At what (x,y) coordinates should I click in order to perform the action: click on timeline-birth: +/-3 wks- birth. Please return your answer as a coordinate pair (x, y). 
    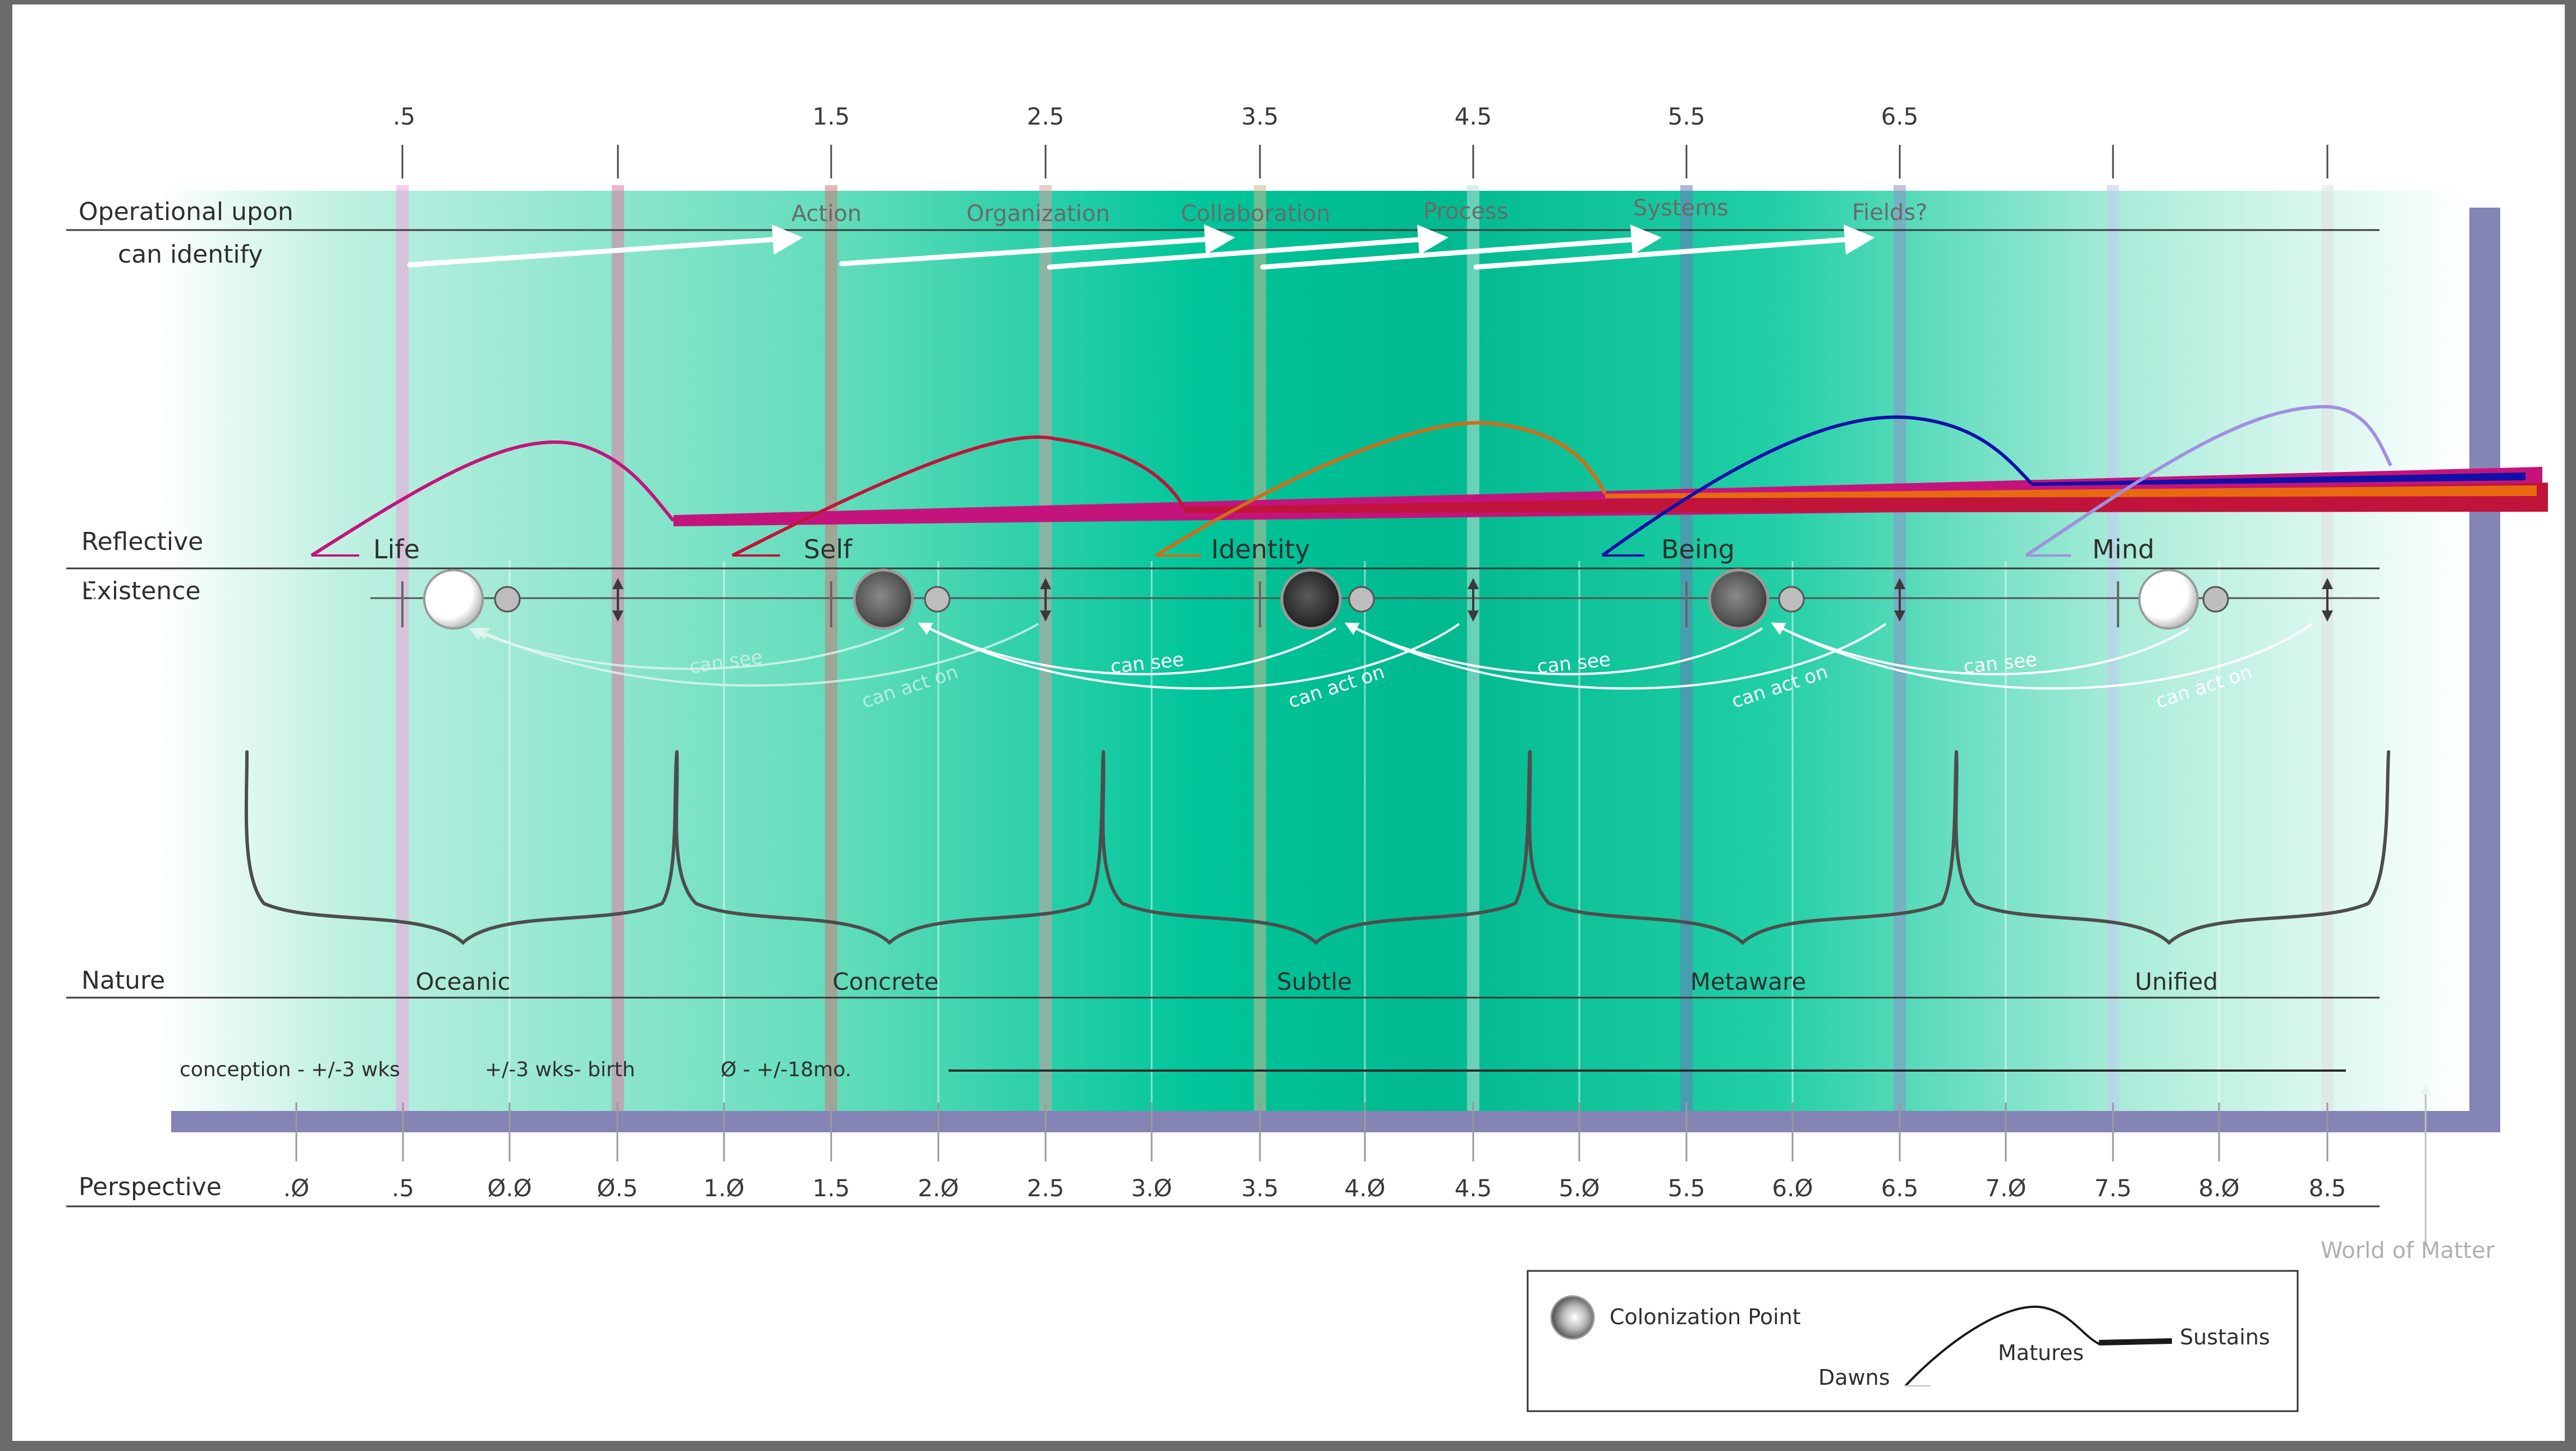
    Looking at the image, I should click on (560, 1069).